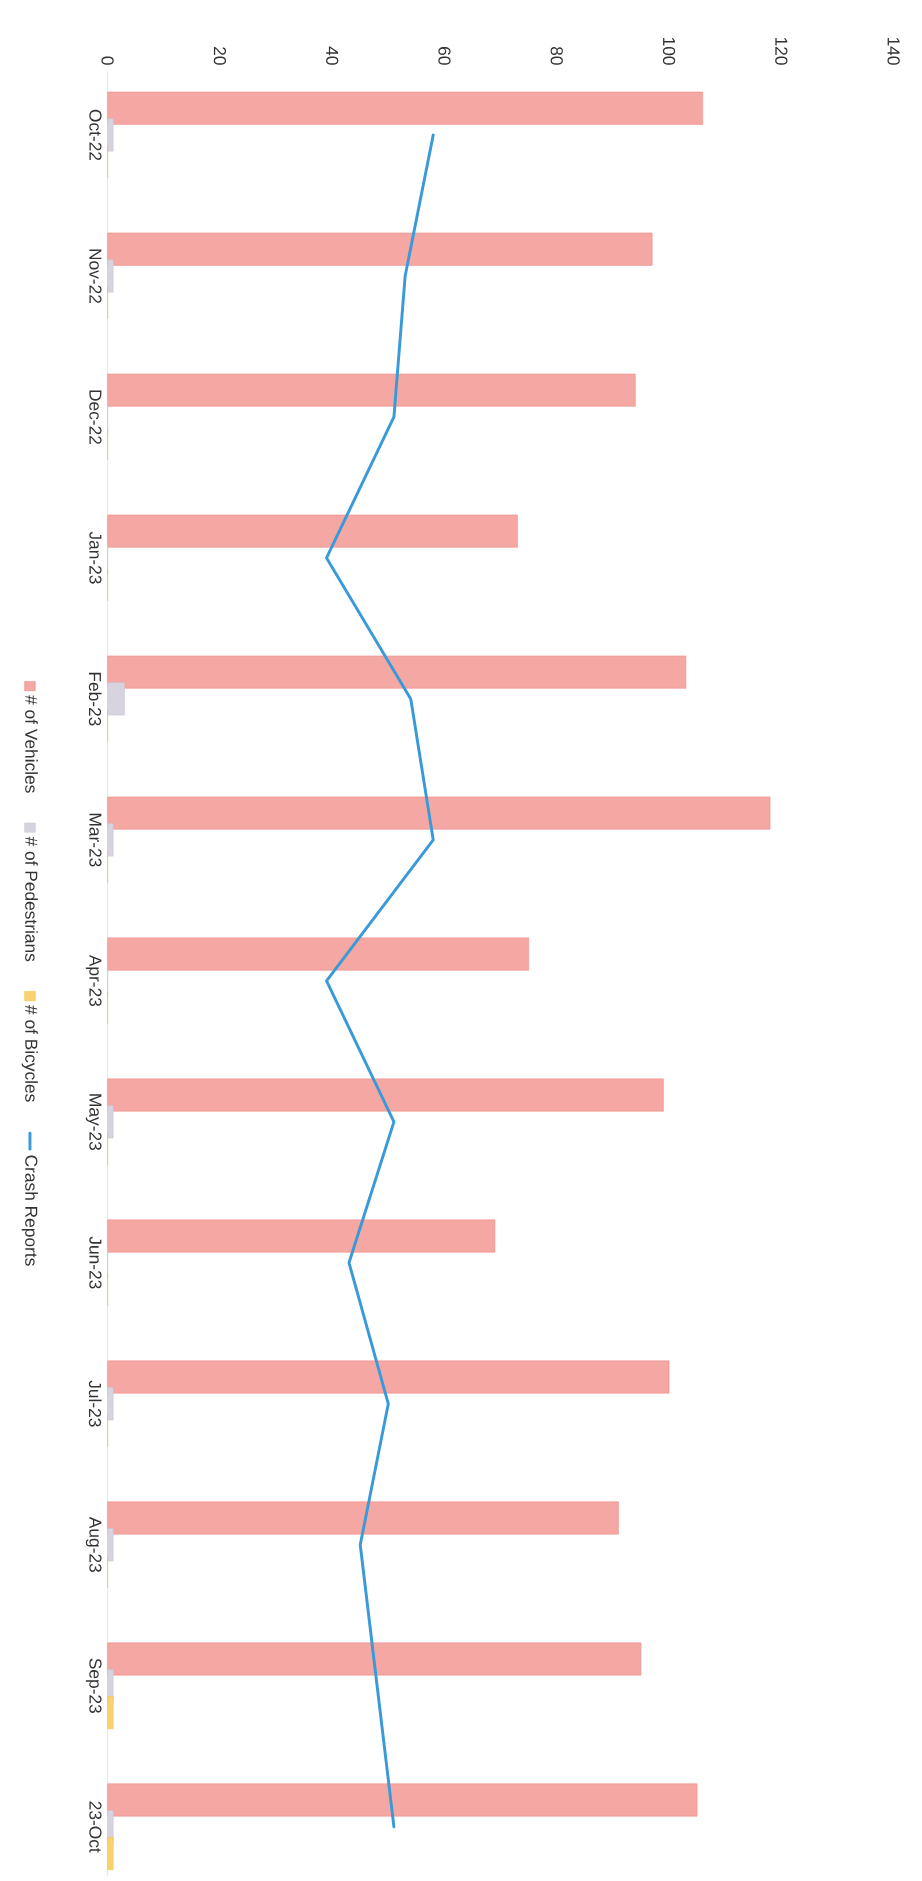 The height and width of the screenshot is (1881, 922). Describe the element at coordinates (556, 55) in the screenshot. I see `x-tick-label: 80` at that location.